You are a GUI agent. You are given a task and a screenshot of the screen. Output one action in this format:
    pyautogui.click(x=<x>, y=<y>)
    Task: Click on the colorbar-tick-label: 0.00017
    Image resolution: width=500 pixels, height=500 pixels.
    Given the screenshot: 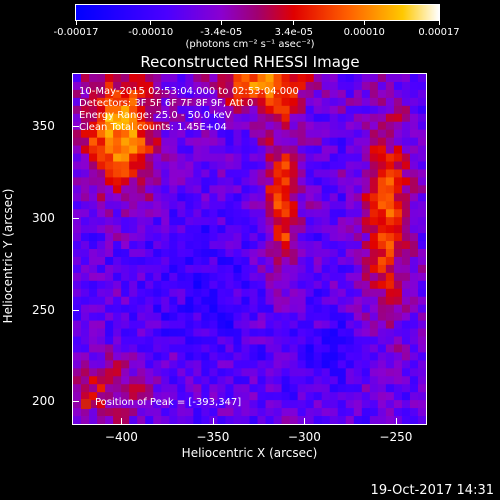 What is the action you would take?
    pyautogui.click(x=439, y=32)
    